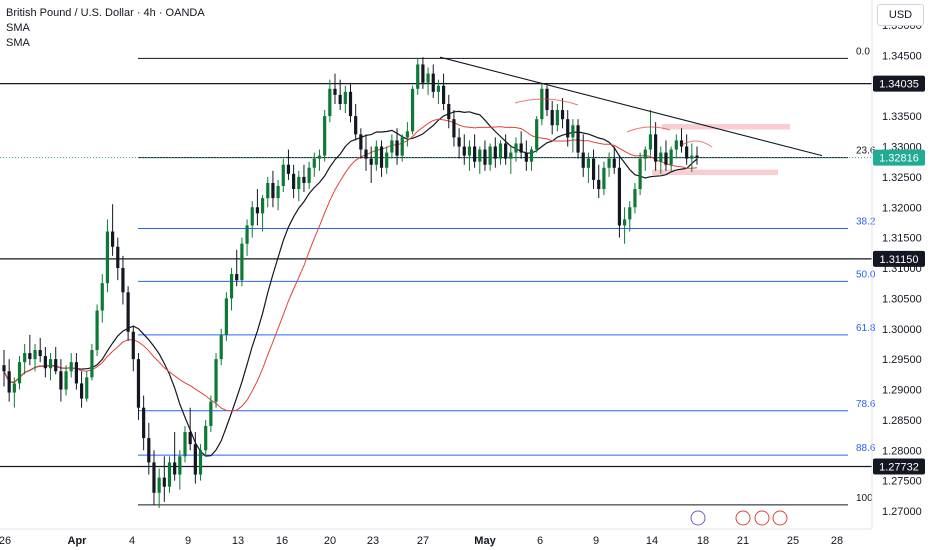  What do you see at coordinates (18, 28) in the screenshot?
I see `indicator-sma-1: SMA` at bounding box center [18, 28].